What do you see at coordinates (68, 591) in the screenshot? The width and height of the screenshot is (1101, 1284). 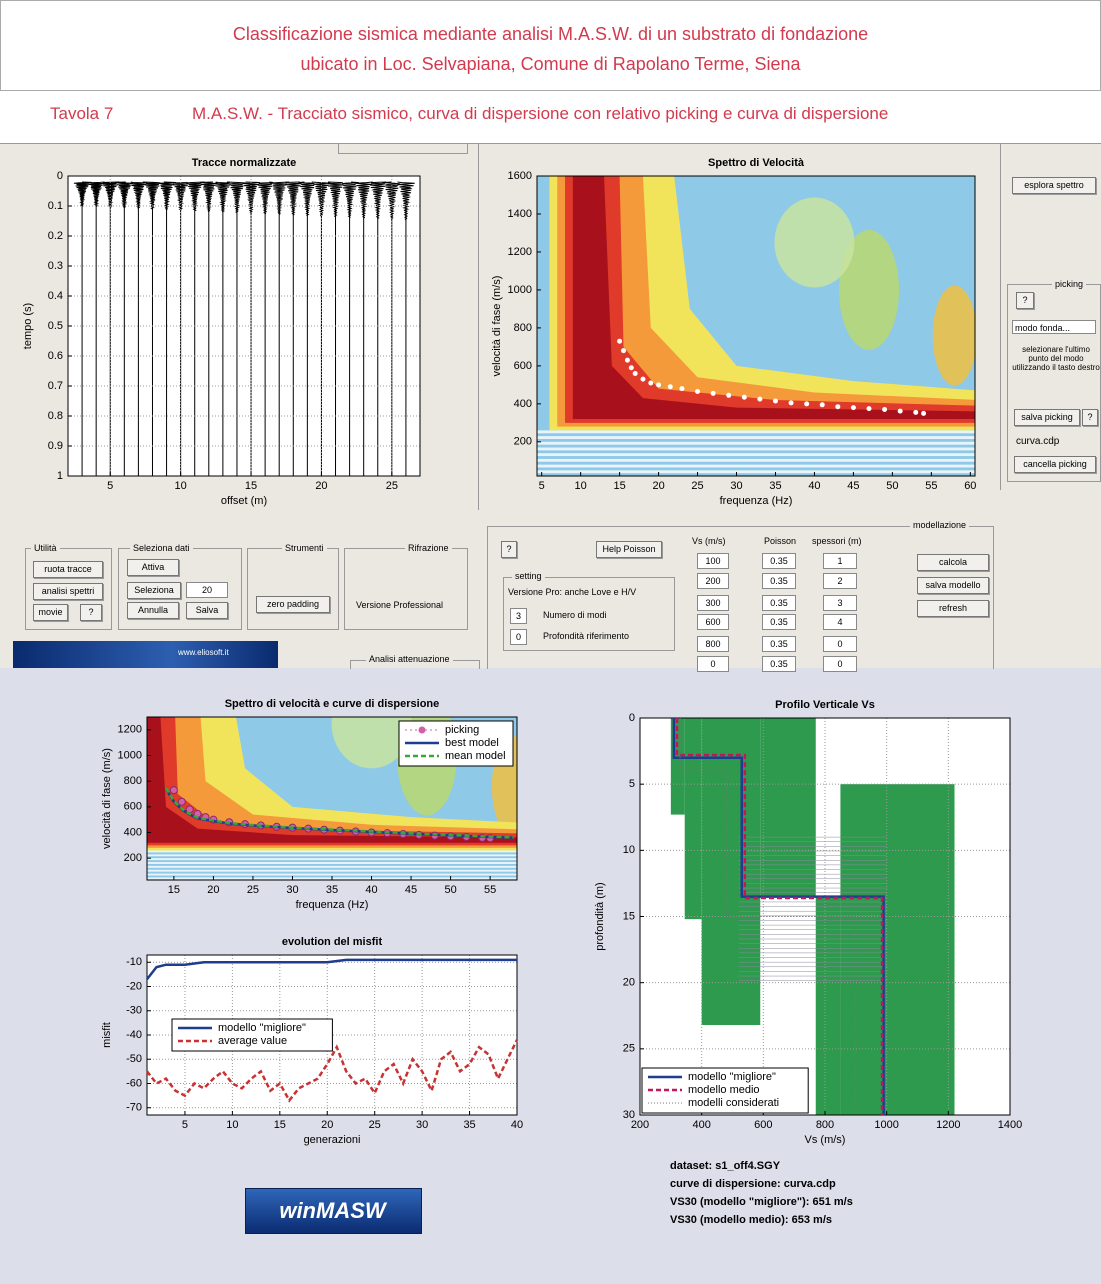 I see `button: analisi spettri` at bounding box center [68, 591].